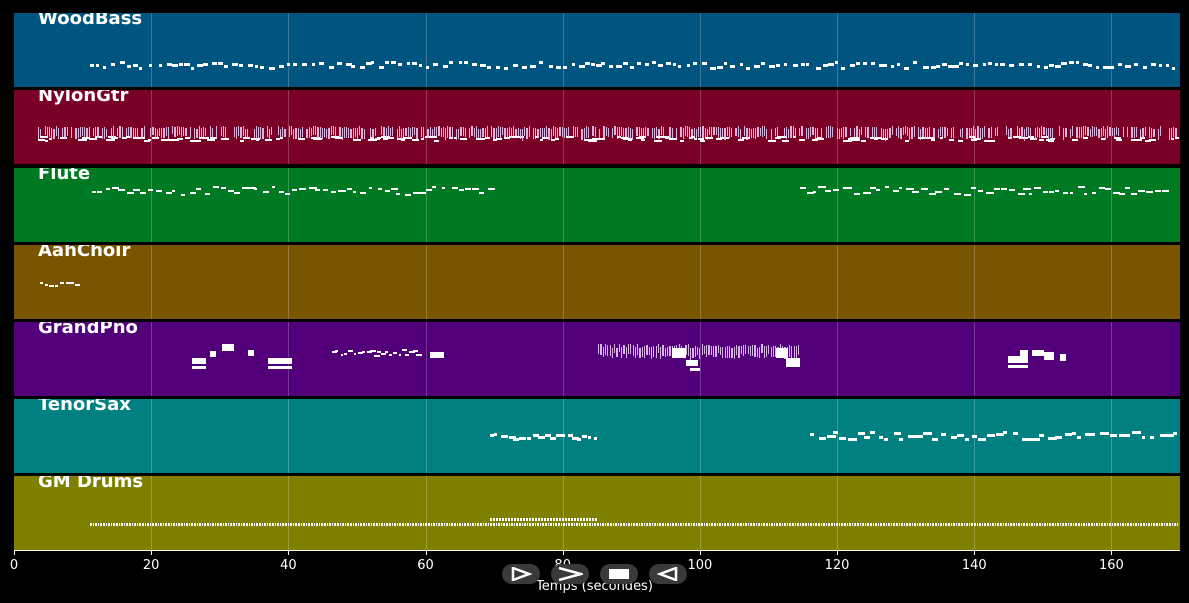 This screenshot has height=603, width=1189. I want to click on track-nylongtr: NylonGtr, so click(597, 127).